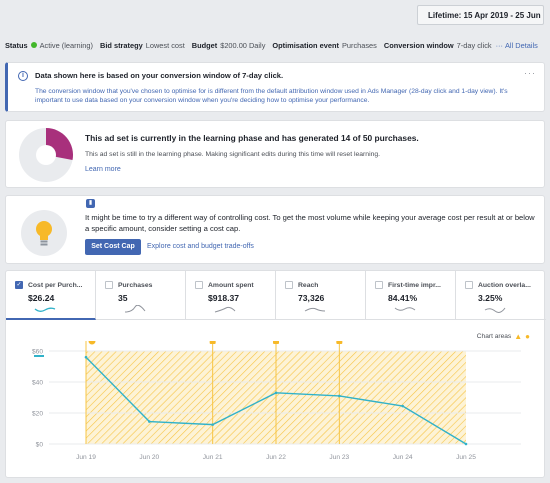 The width and height of the screenshot is (550, 483). I want to click on lightbulb-icon, so click(44, 233).